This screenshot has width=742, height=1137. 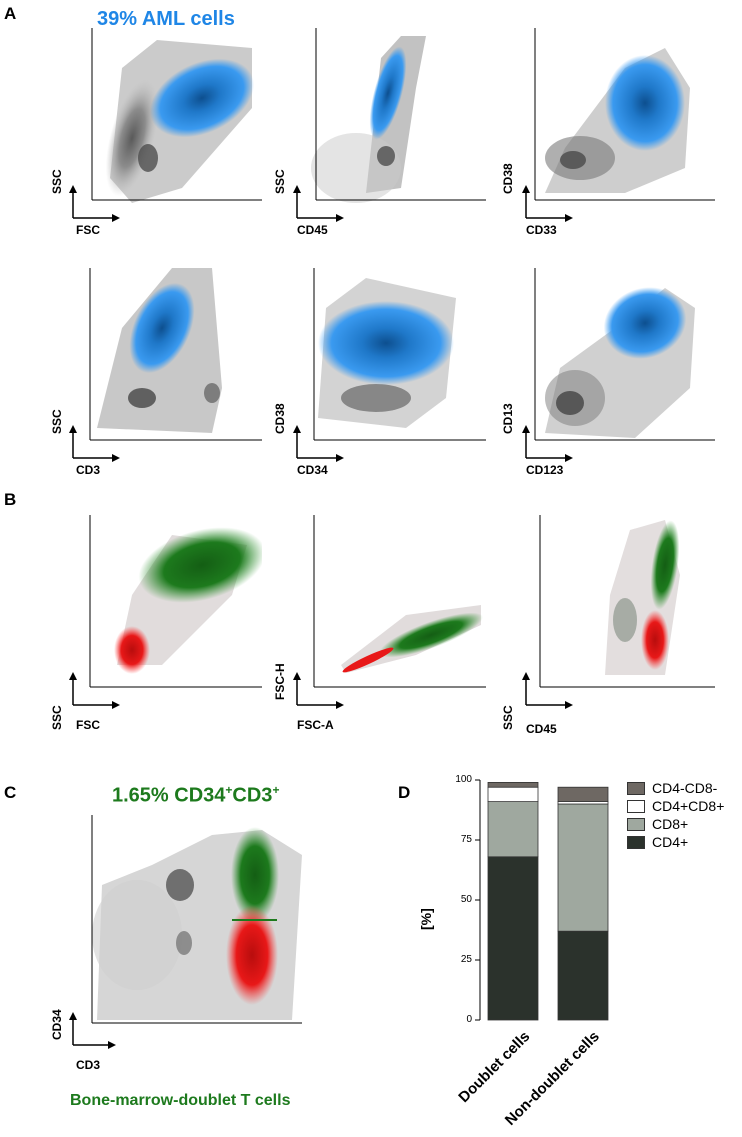 What do you see at coordinates (670, 824) in the screenshot?
I see `legend-label: CD8+` at bounding box center [670, 824].